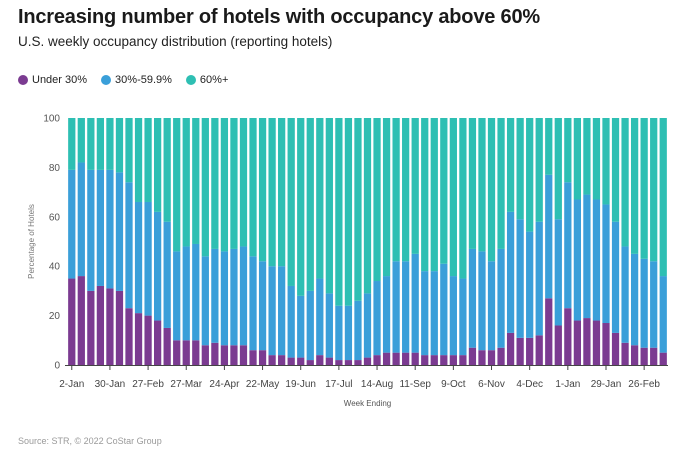 The height and width of the screenshot is (458, 700). What do you see at coordinates (367, 403) in the screenshot?
I see `x-axis-label: Week Ending` at bounding box center [367, 403].